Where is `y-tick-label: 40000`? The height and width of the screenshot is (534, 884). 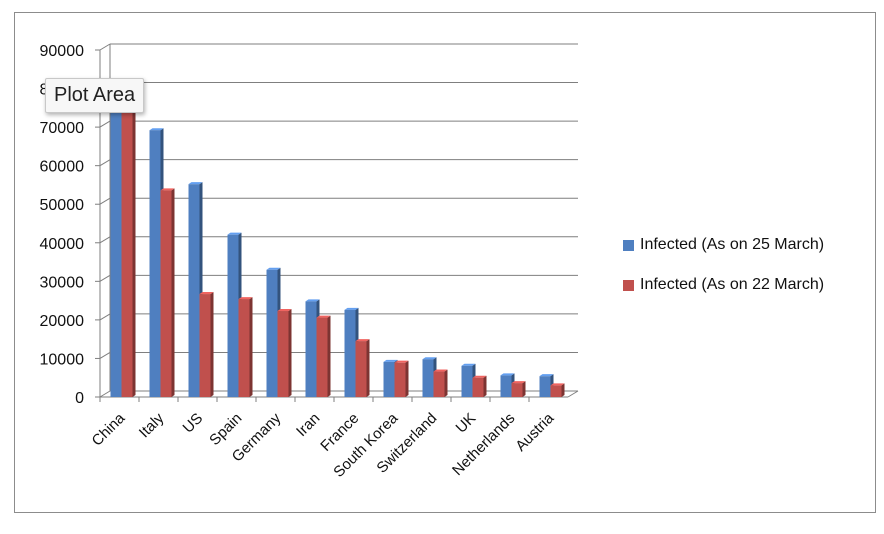 y-tick-label: 40000 is located at coordinates (62, 244).